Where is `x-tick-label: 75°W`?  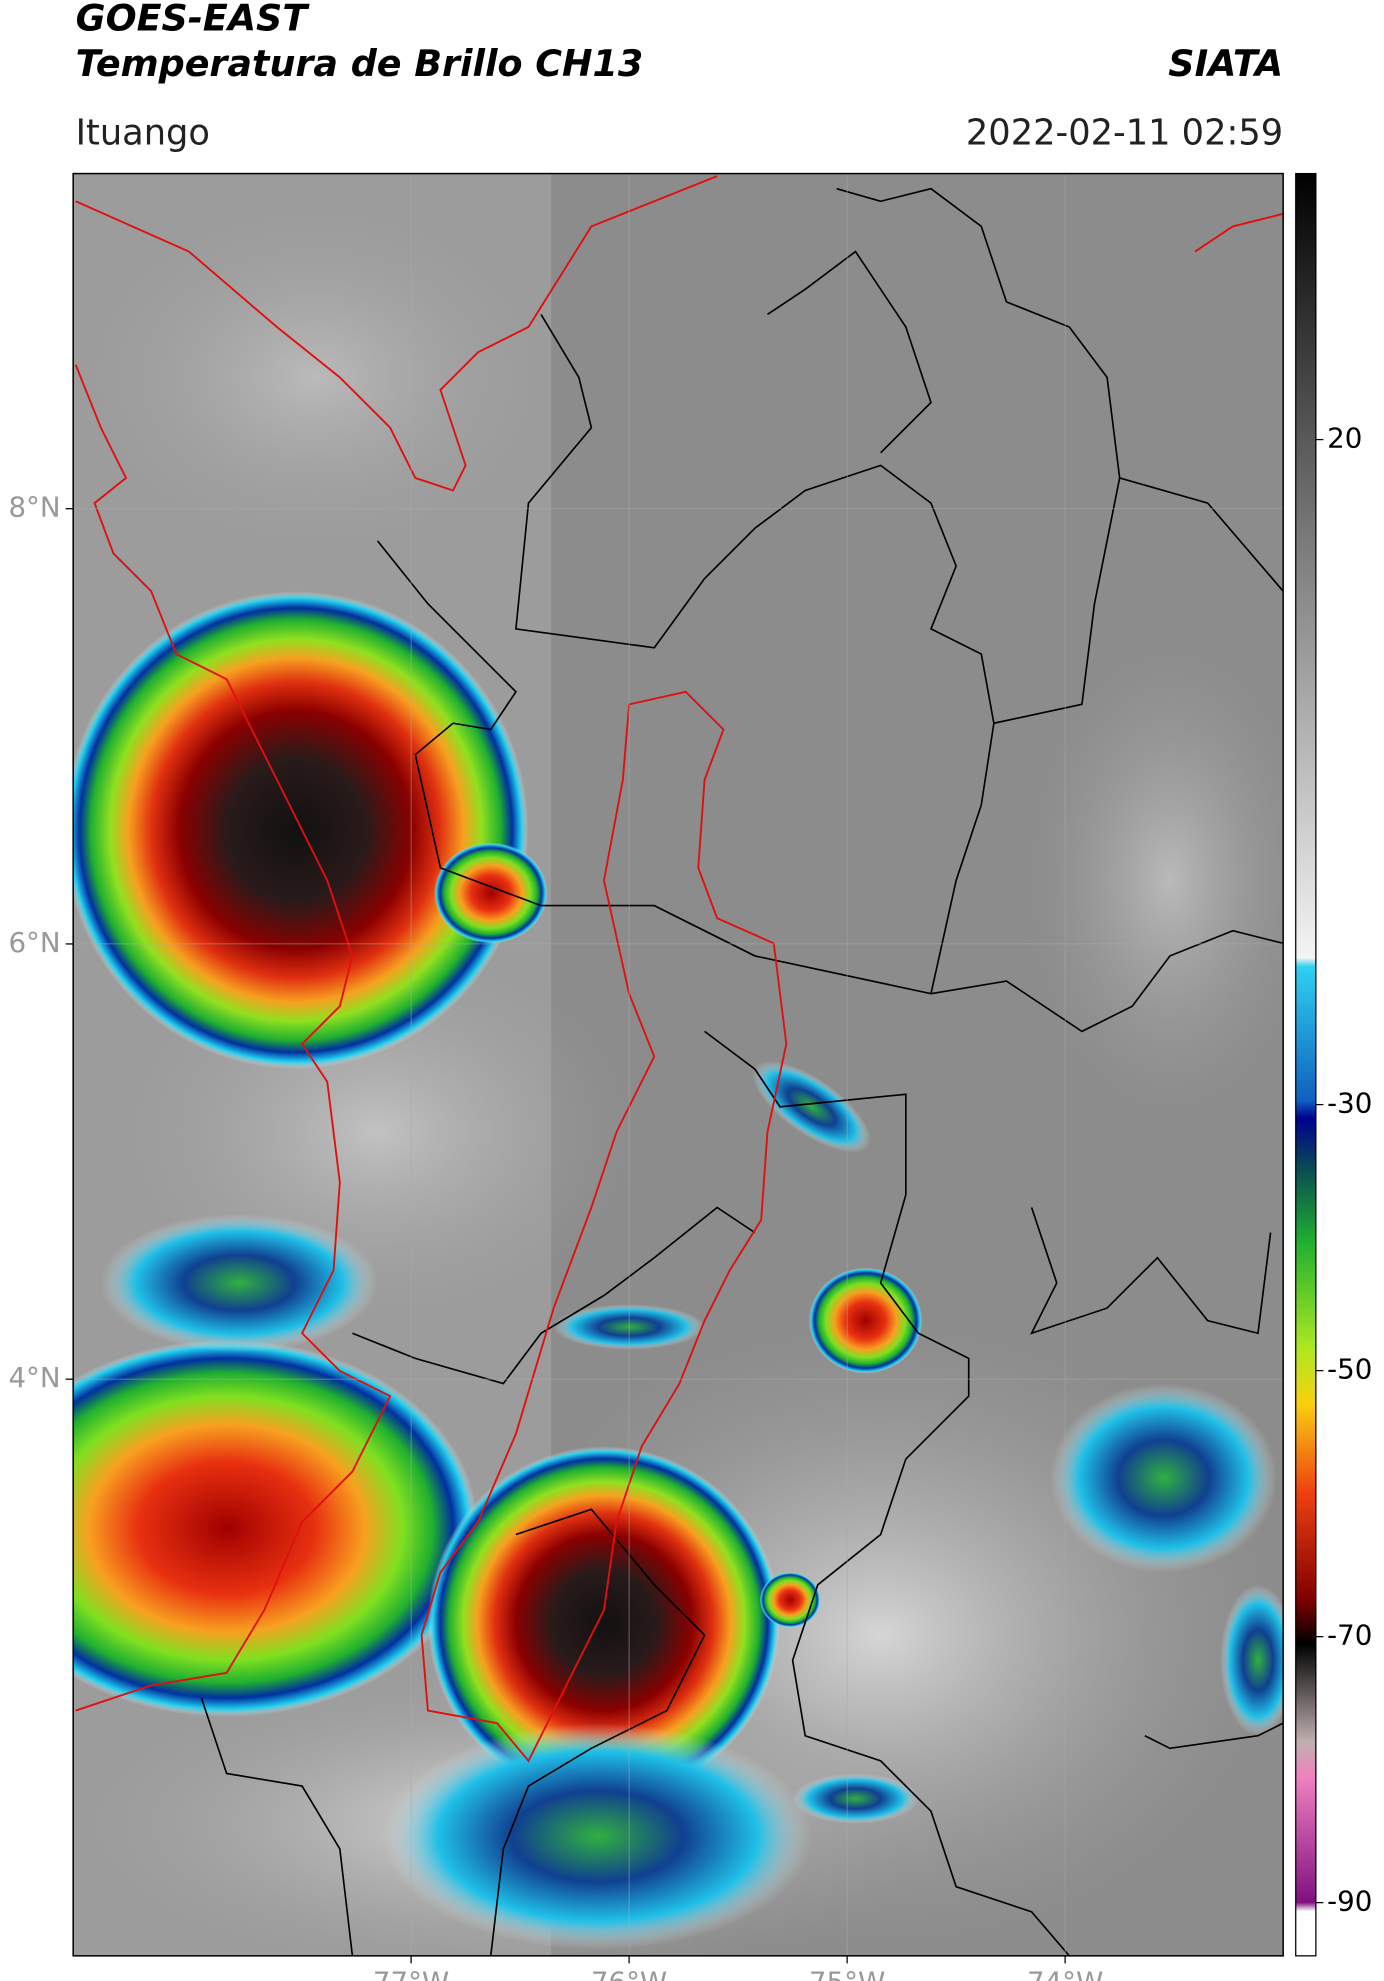
x-tick-label: 75°W is located at coordinates (847, 1973).